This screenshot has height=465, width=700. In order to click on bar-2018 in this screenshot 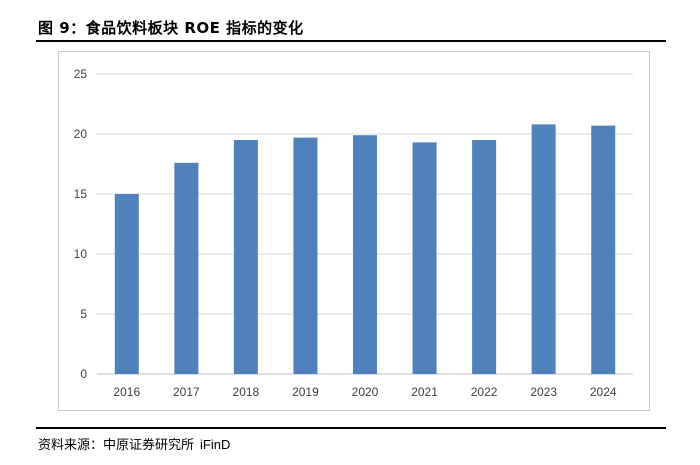, I will do `click(245, 257)`.